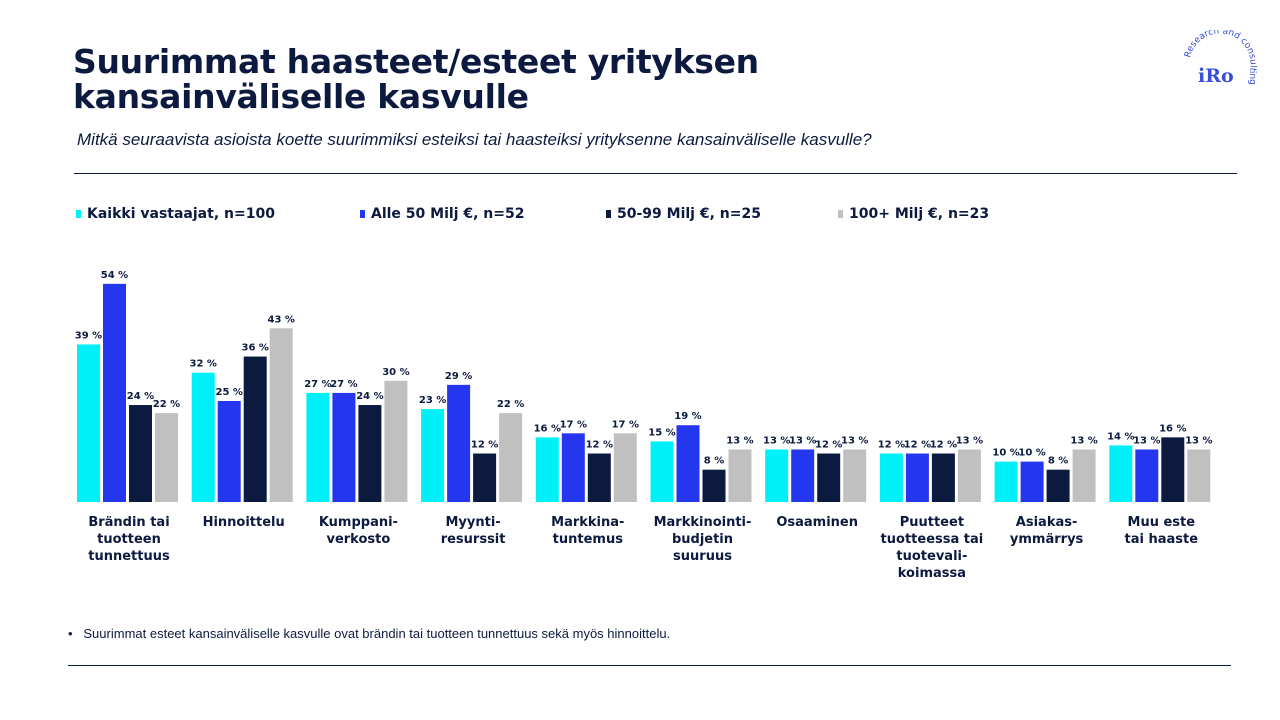  Describe the element at coordinates (1120, 436) in the screenshot. I see `data-label: 14 %` at that location.